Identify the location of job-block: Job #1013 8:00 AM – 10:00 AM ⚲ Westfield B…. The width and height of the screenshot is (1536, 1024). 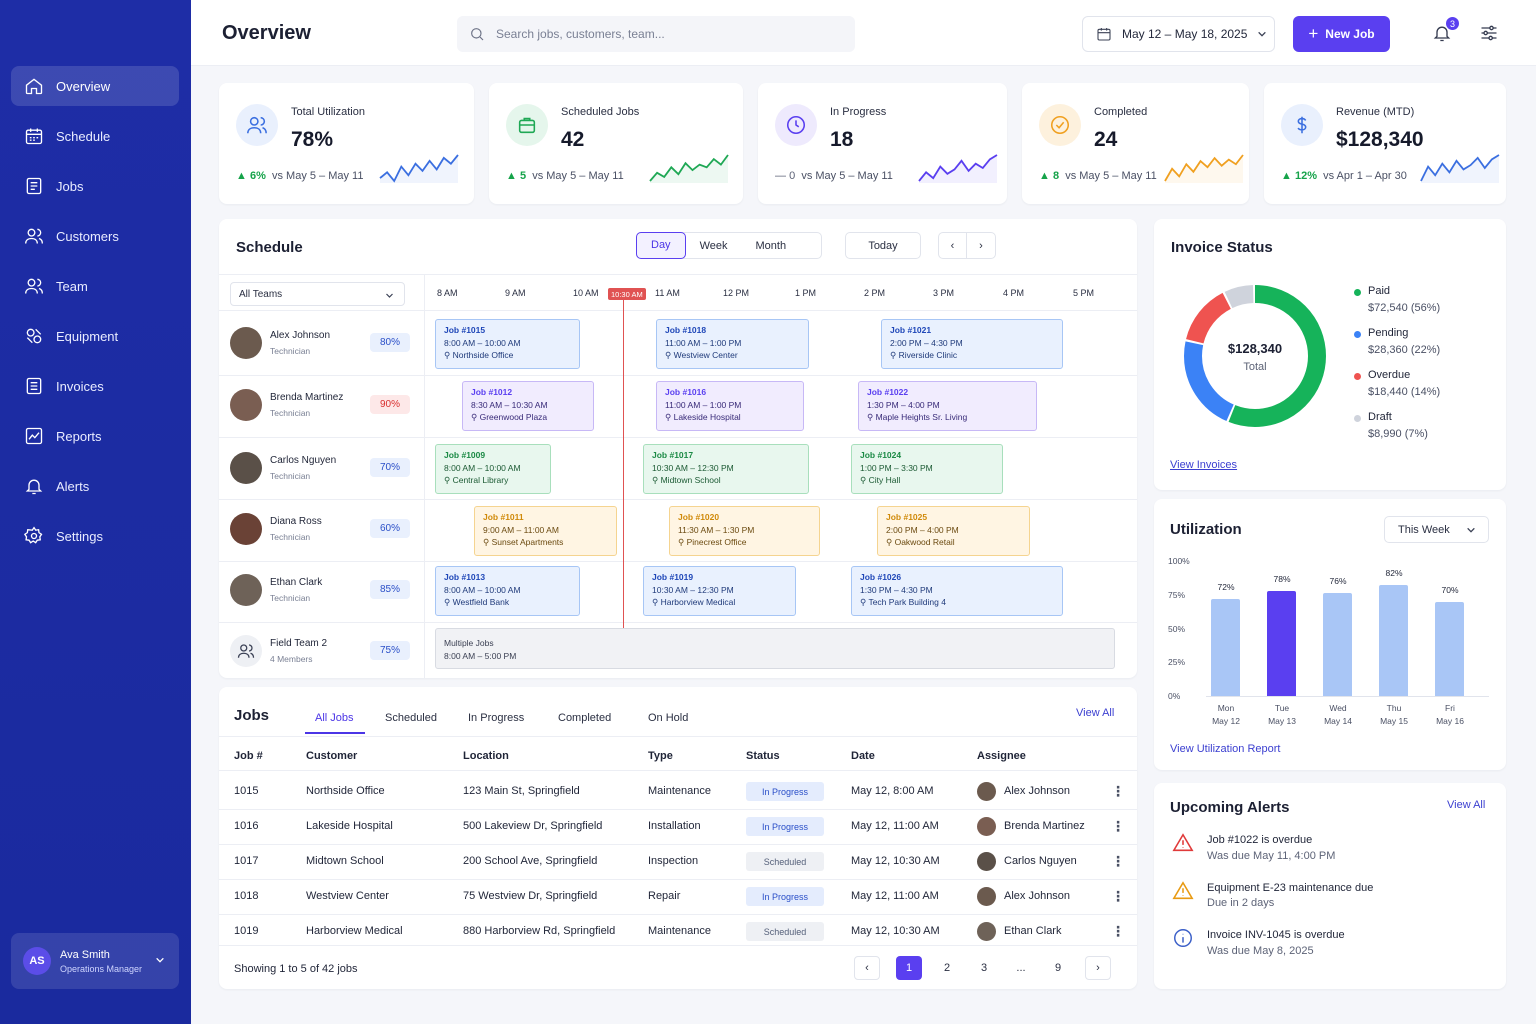
(507, 591).